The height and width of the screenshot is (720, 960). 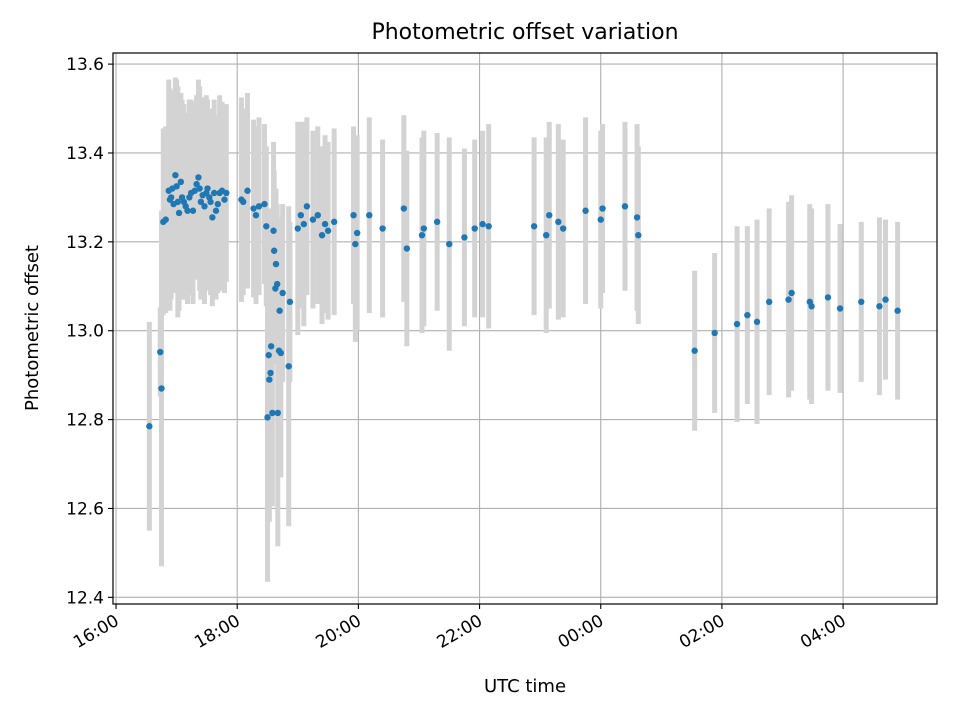 What do you see at coordinates (85, 65) in the screenshot?
I see `y-tick-label: 13.6` at bounding box center [85, 65].